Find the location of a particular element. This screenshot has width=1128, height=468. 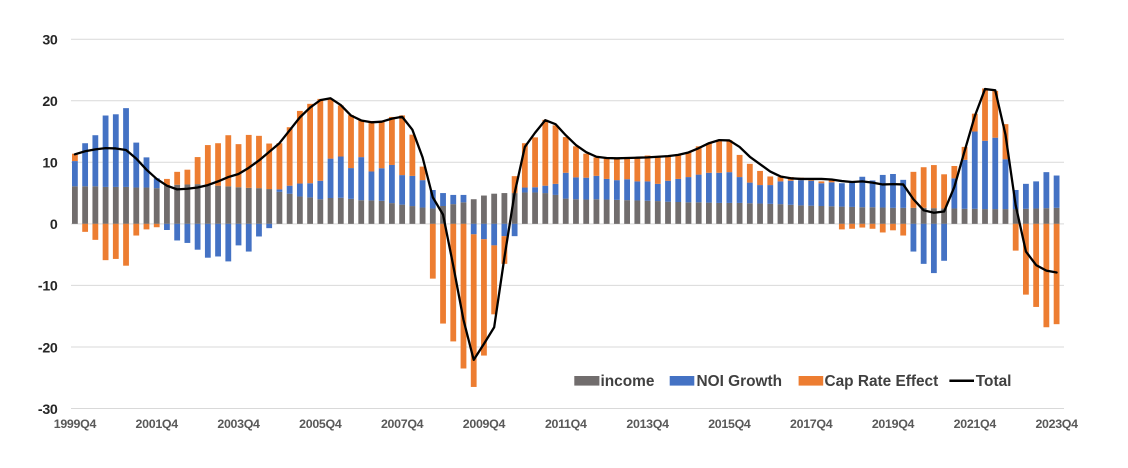

svg-text: 2017Q4 is located at coordinates (811, 424).